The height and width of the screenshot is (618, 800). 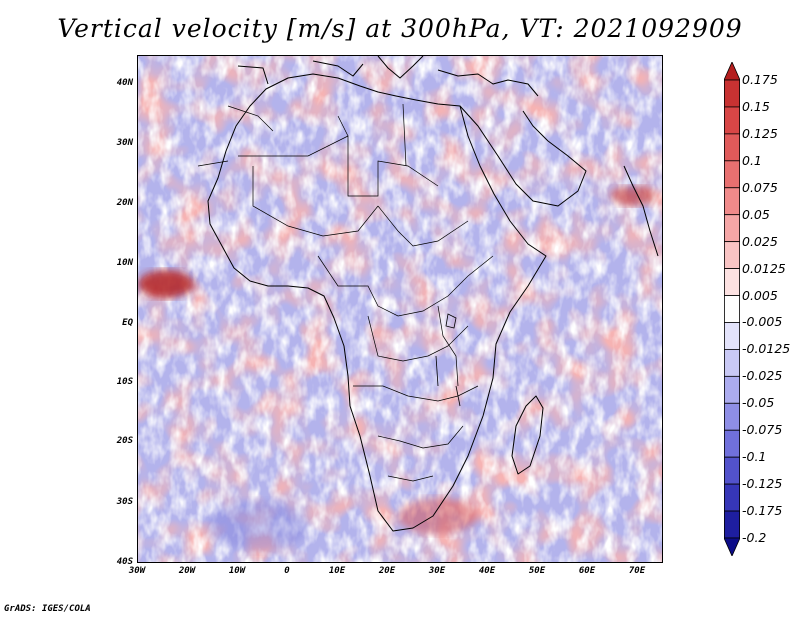 What do you see at coordinates (641, 211) in the screenshot?
I see `india-coastline` at bounding box center [641, 211].